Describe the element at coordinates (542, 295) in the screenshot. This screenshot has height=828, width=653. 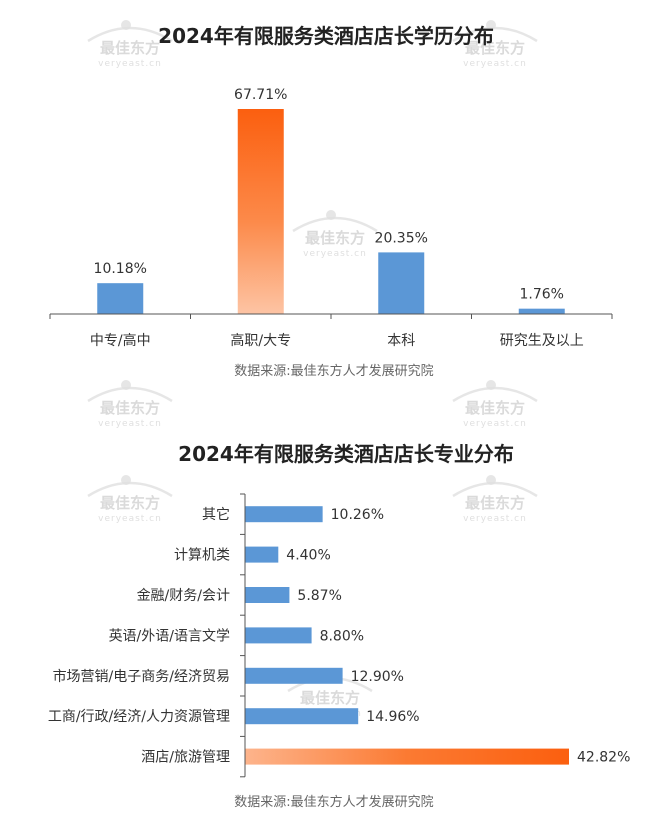
I see `value-label-education-3: 1.76%` at that location.